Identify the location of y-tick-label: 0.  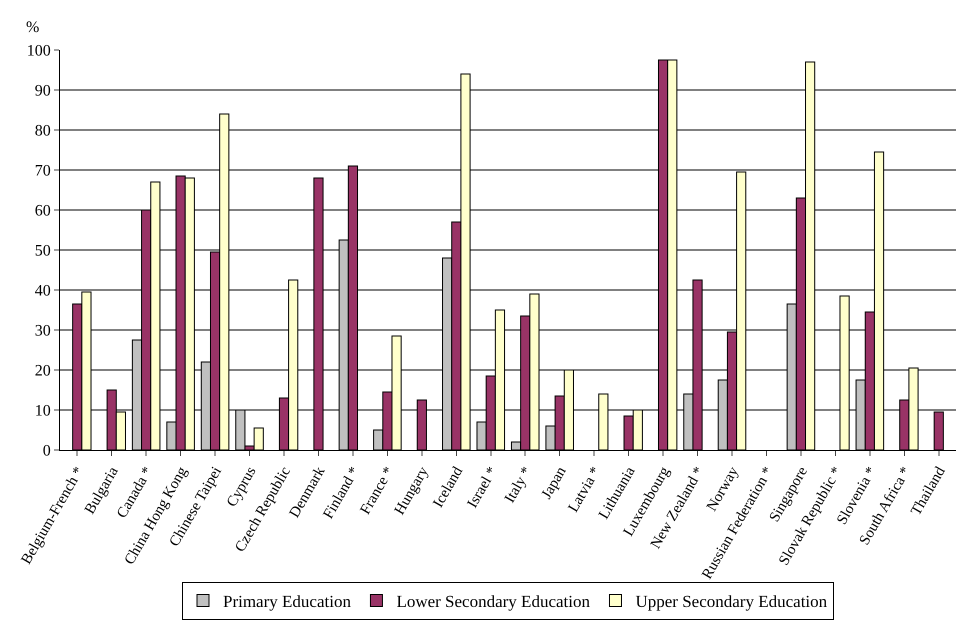
(46, 451).